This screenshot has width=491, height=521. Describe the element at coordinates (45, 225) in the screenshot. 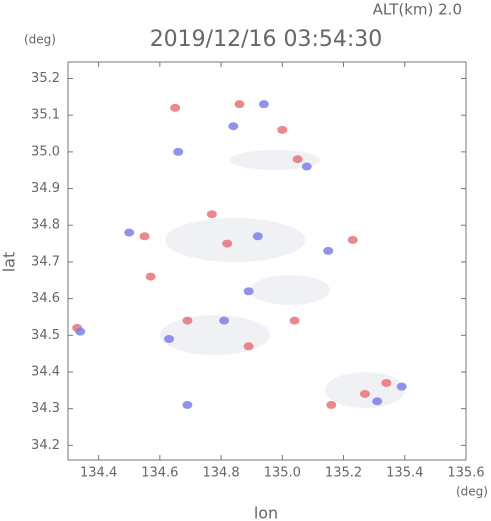

I see `y-tick-label: 34.8` at that location.